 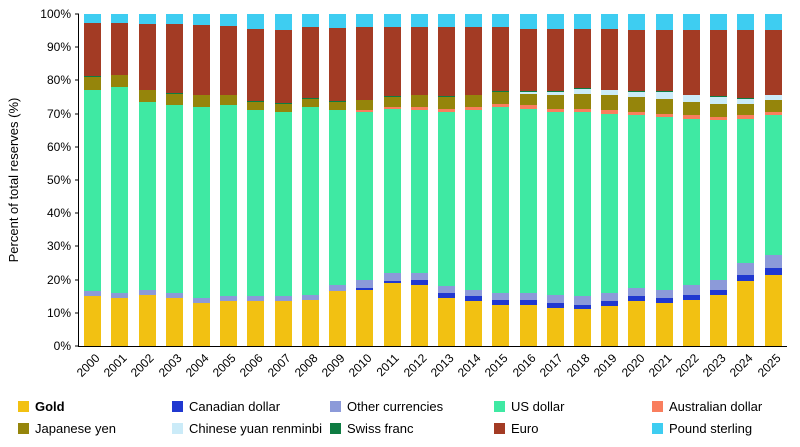 What do you see at coordinates (660, 365) in the screenshot?
I see `x-tick-label: 2021` at bounding box center [660, 365].